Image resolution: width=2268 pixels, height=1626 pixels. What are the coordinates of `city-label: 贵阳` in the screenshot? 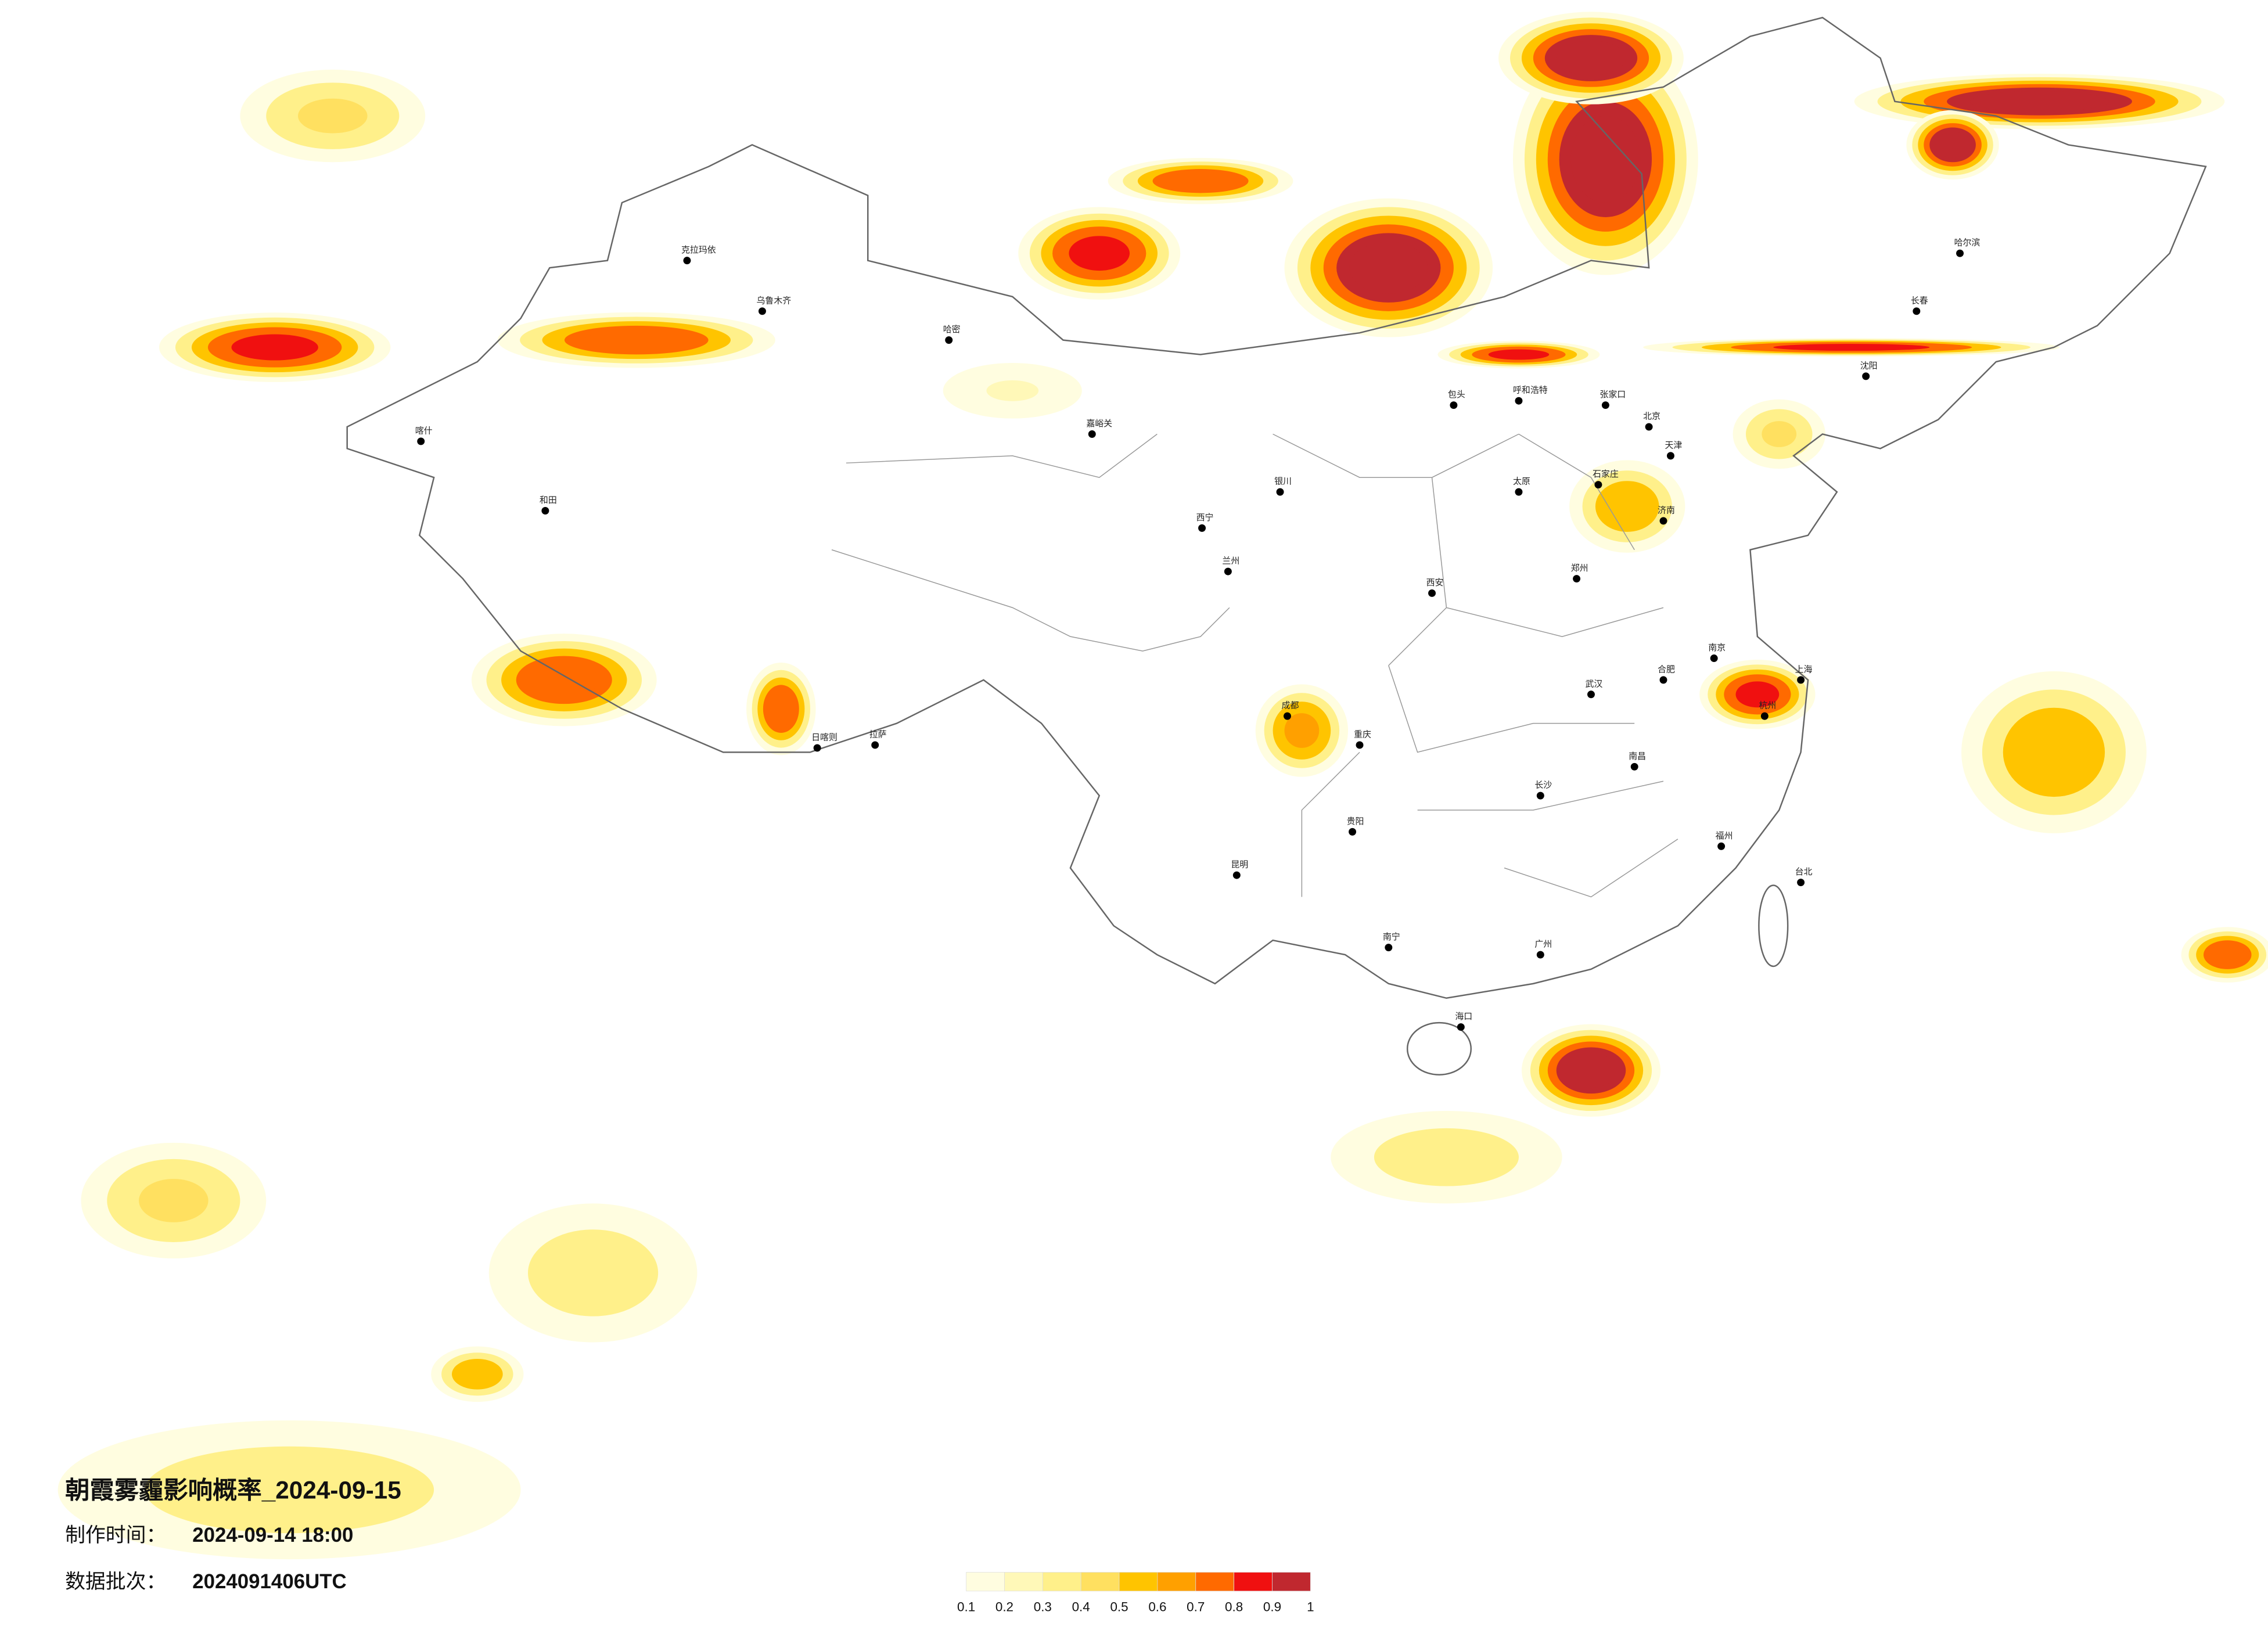 It's located at (1355, 821).